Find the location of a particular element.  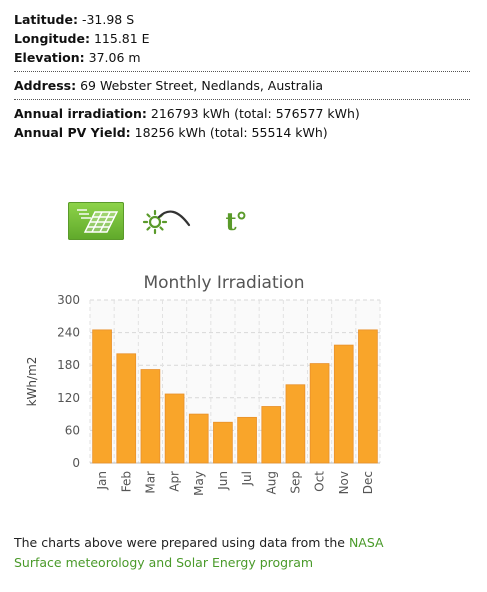

temperature-icon: t° is located at coordinates (236, 221).